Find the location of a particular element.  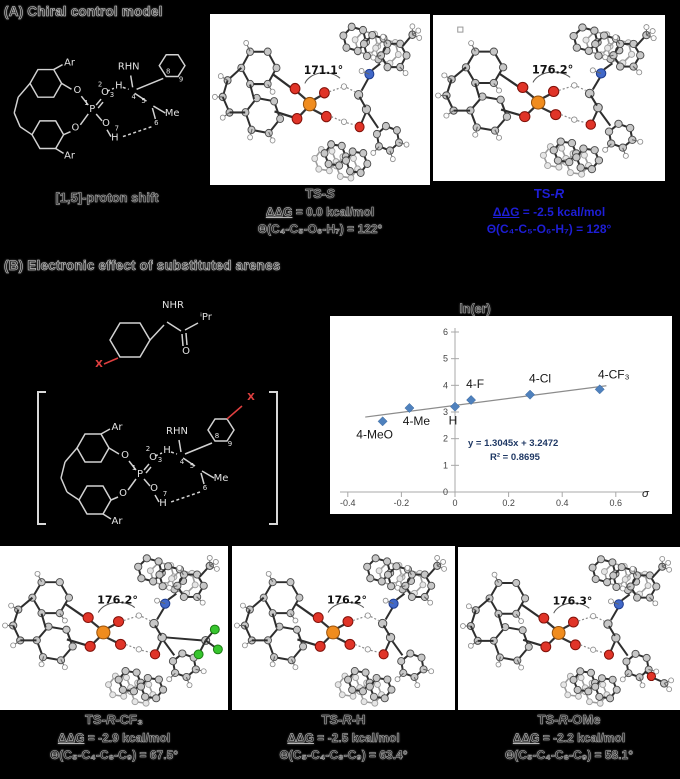

svg-text: 176.3° is located at coordinates (573, 600).